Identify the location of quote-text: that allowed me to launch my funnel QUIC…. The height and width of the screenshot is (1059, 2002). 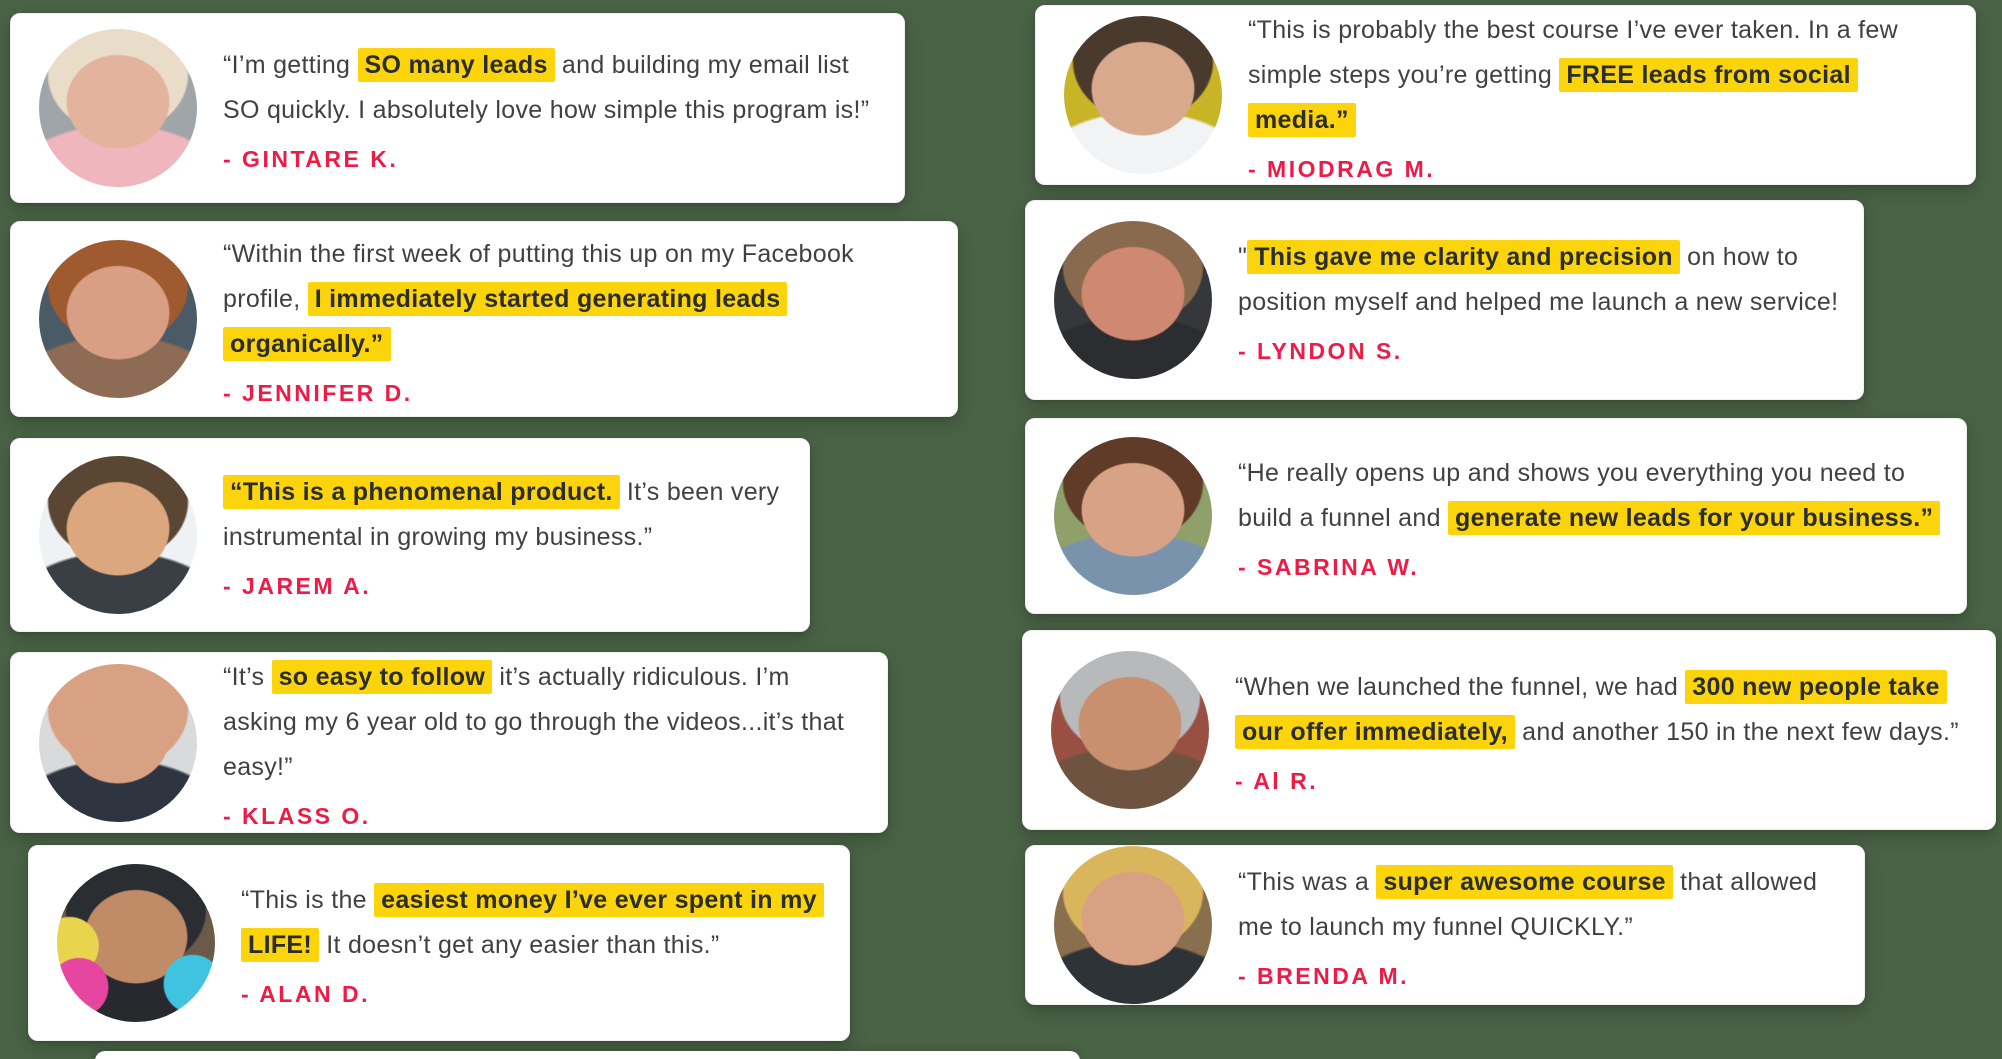
(1528, 904).